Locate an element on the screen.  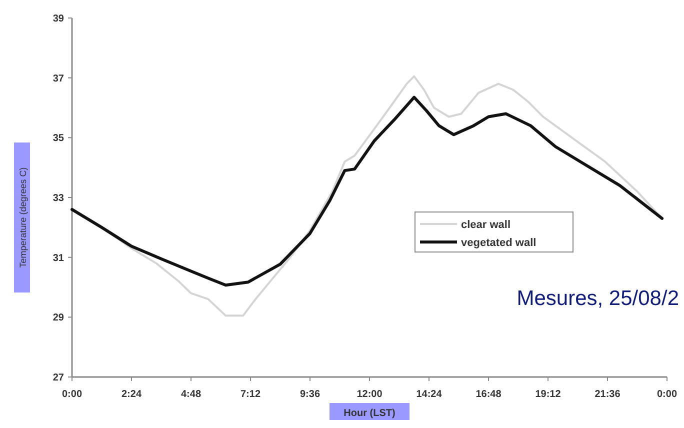
x-tick-label: 9:36 is located at coordinates (310, 394).